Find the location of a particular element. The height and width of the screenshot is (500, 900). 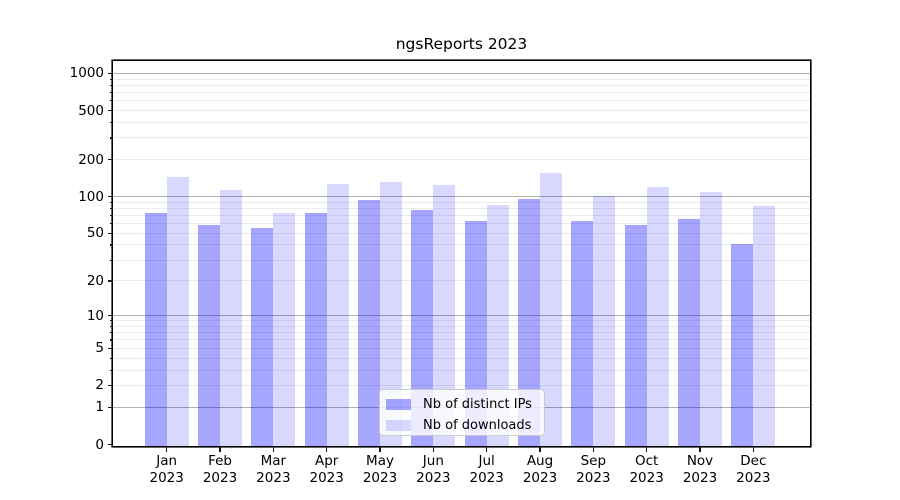

y-tick-label: 1 is located at coordinates (99, 407).